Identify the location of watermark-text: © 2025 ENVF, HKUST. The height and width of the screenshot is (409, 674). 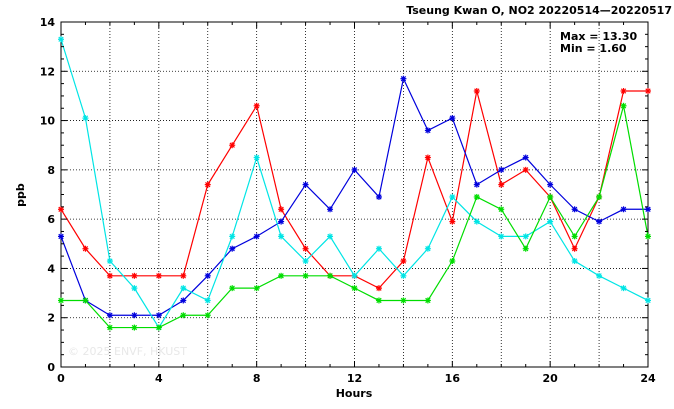
(127, 351).